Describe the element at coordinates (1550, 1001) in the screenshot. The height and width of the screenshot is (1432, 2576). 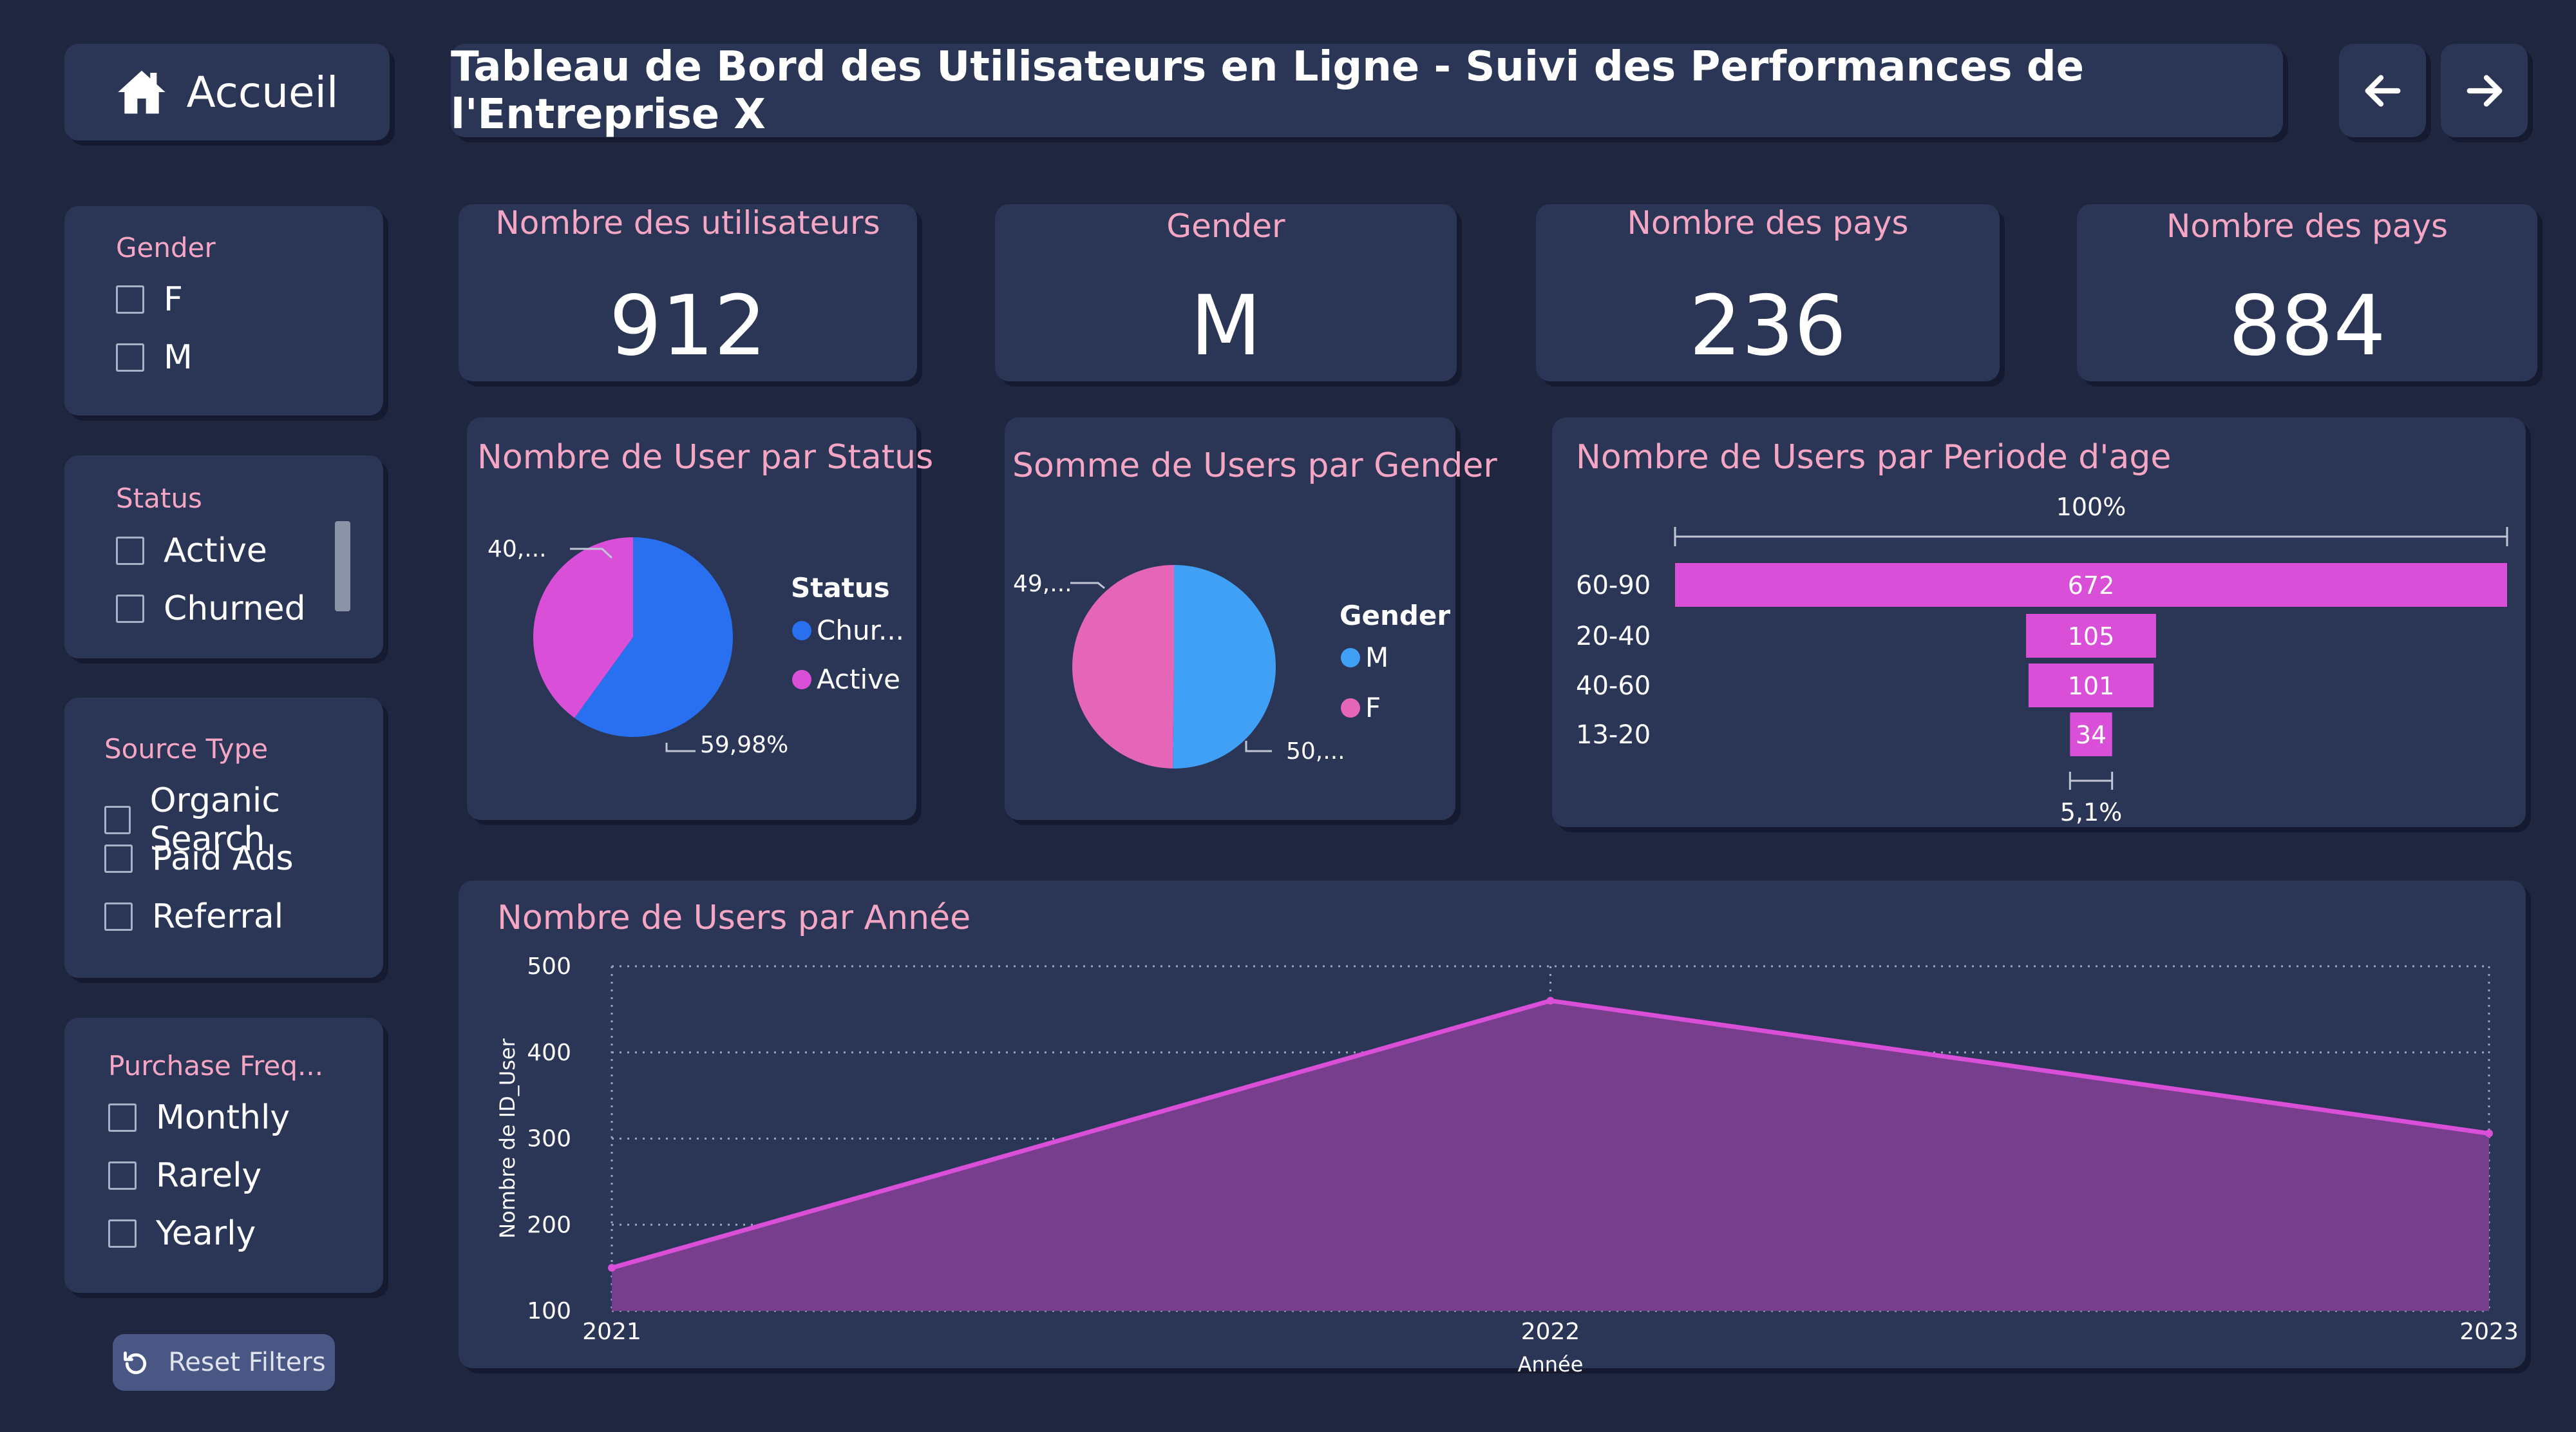
I see `data-point-2022` at that location.